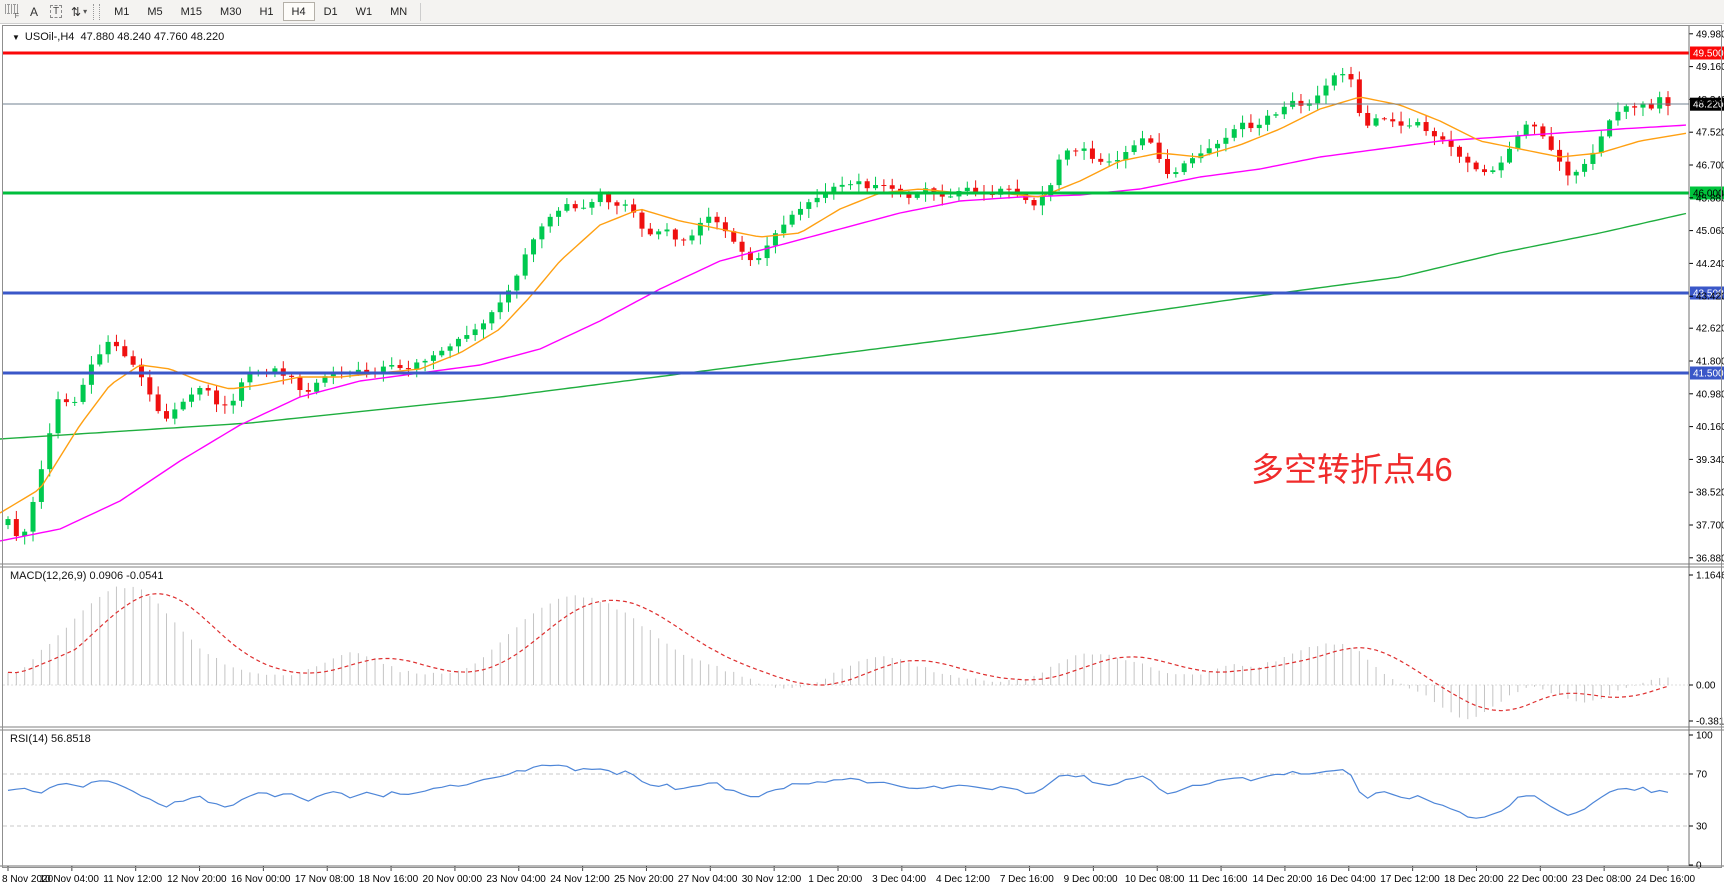 This screenshot has width=1724, height=893. What do you see at coordinates (1710, 198) in the screenshot?
I see `svg-text: 45.880` at bounding box center [1710, 198].